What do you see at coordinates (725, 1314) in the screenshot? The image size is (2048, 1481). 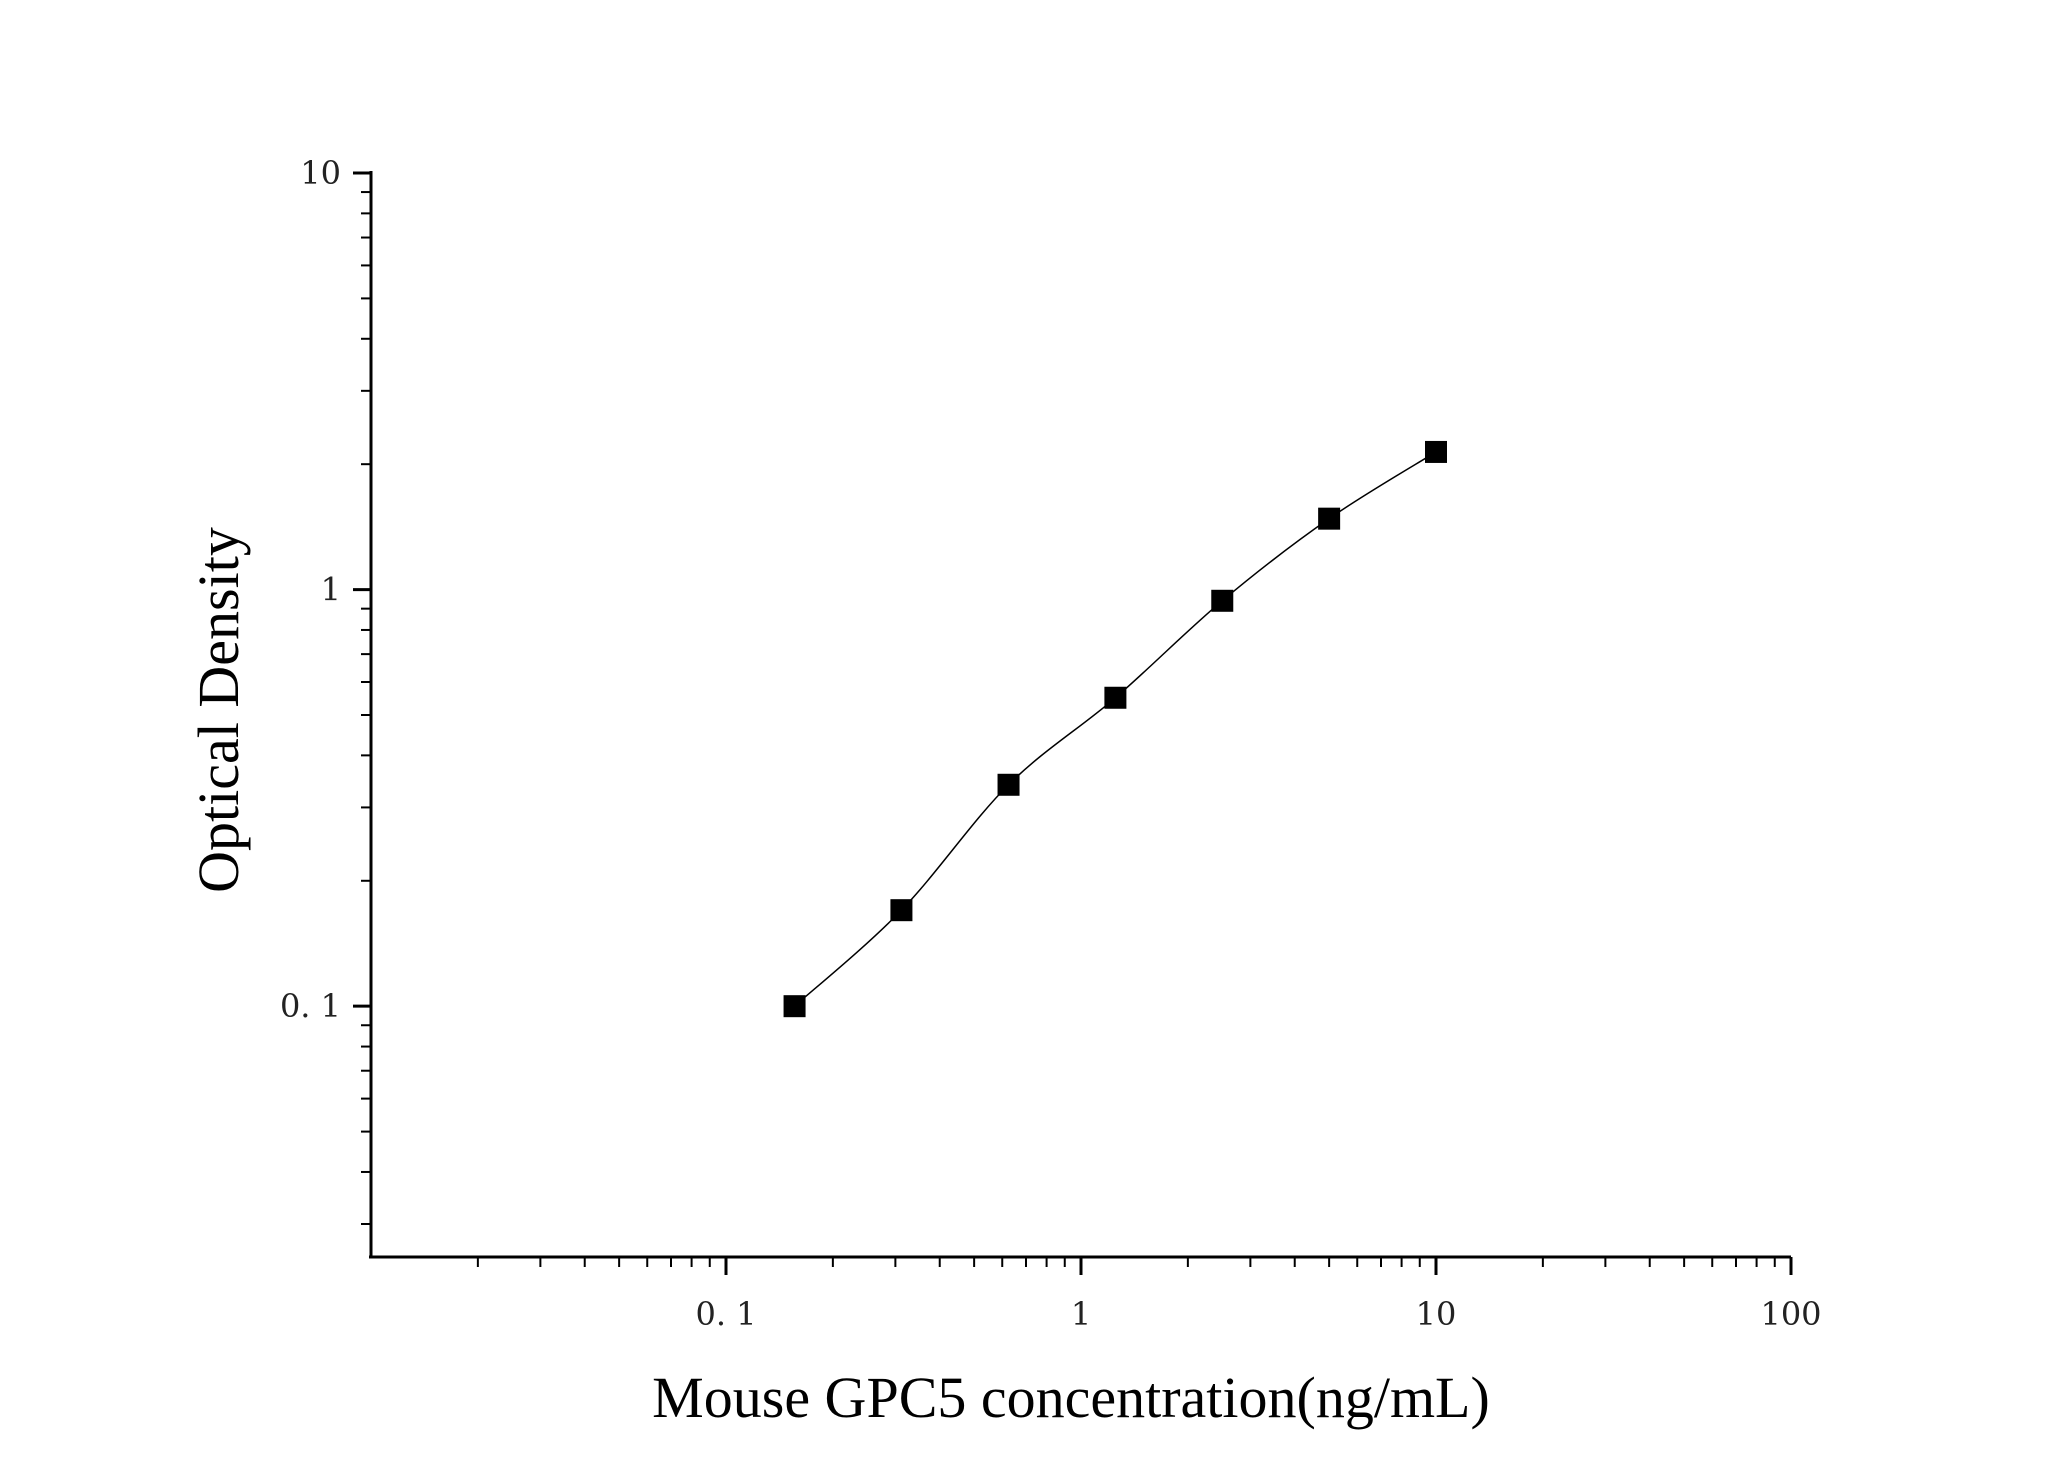 I see `x-tick-label: 0. 1` at bounding box center [725, 1314].